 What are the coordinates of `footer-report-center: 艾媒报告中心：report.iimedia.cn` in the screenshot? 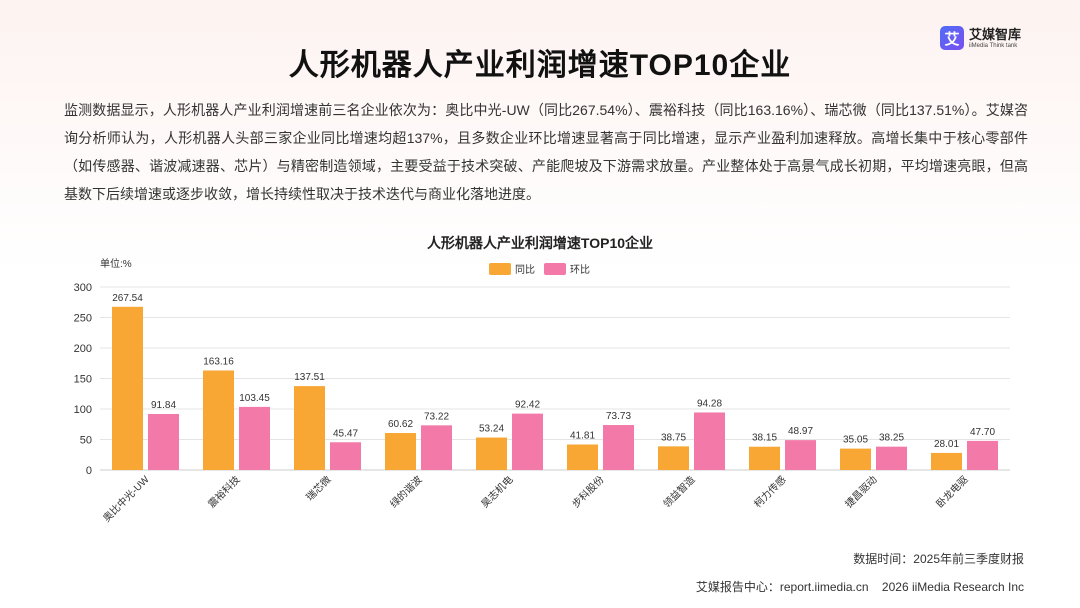 It's located at (782, 587).